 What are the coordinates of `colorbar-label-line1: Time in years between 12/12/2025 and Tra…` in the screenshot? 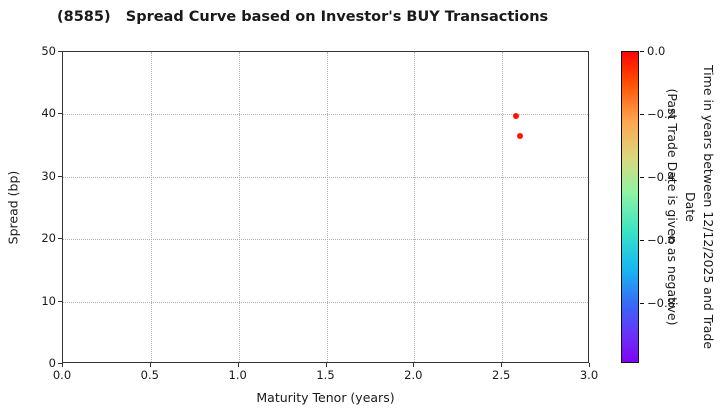 It's located at (699, 207).